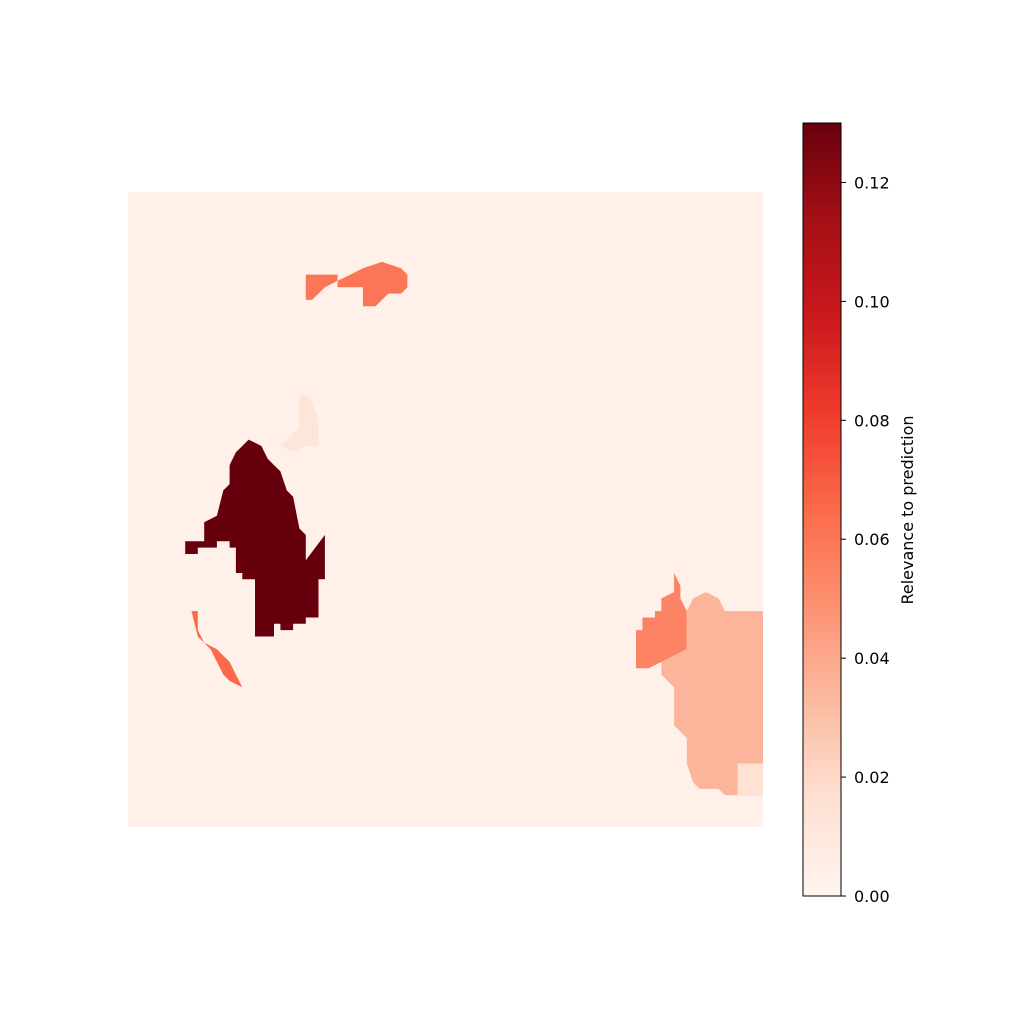 The width and height of the screenshot is (1024, 1024). What do you see at coordinates (872, 777) in the screenshot?
I see `colorbar-tick-label: 0.02` at bounding box center [872, 777].